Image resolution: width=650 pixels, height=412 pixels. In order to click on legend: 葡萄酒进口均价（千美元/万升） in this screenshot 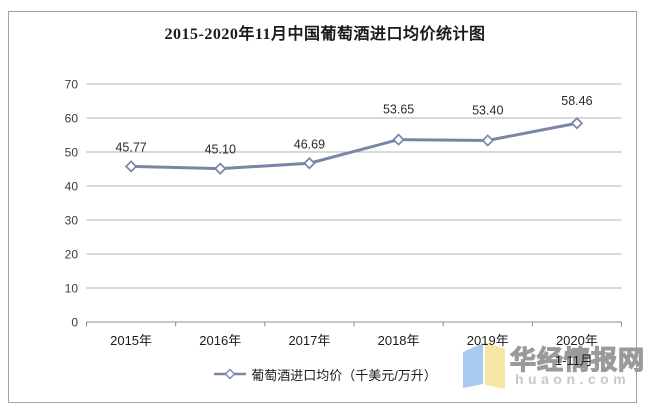, I will do `click(325, 374)`.